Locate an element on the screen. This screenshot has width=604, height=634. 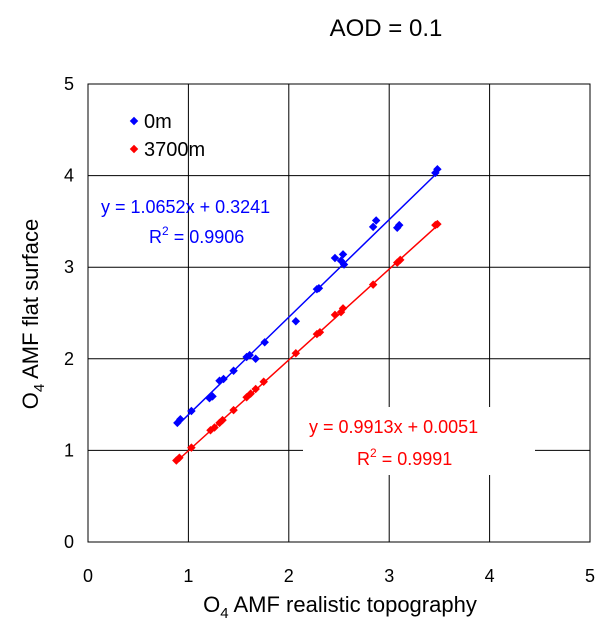
equation-3700m-box is located at coordinates (419, 441).